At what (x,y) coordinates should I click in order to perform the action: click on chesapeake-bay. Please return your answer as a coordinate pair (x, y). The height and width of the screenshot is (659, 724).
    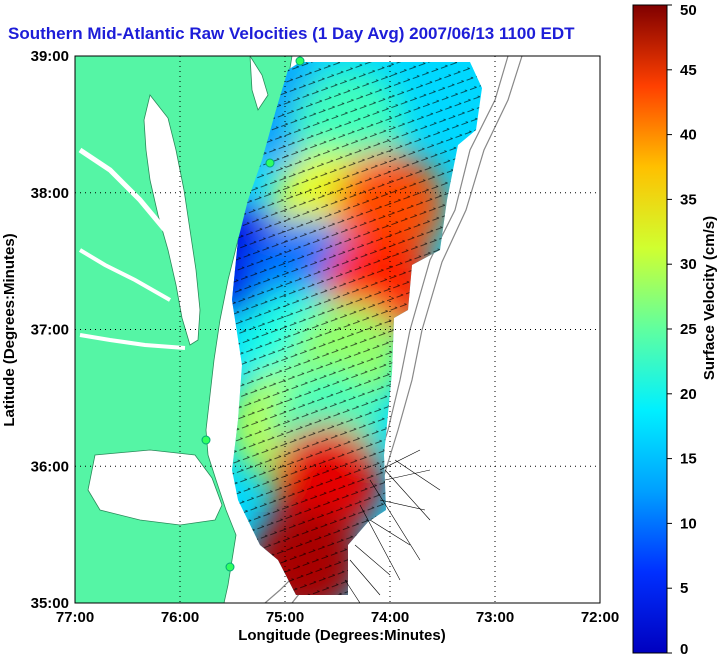
    Looking at the image, I should click on (172, 220).